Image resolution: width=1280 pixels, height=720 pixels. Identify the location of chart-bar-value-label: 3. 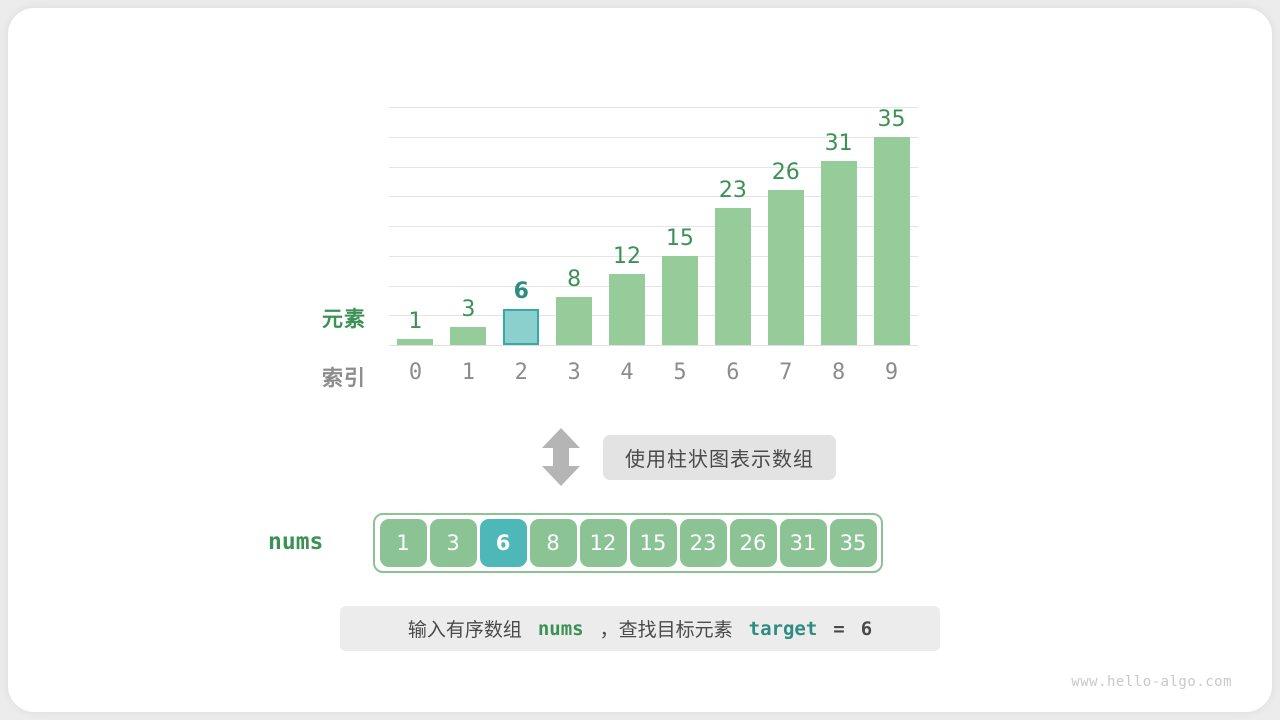
(468, 310).